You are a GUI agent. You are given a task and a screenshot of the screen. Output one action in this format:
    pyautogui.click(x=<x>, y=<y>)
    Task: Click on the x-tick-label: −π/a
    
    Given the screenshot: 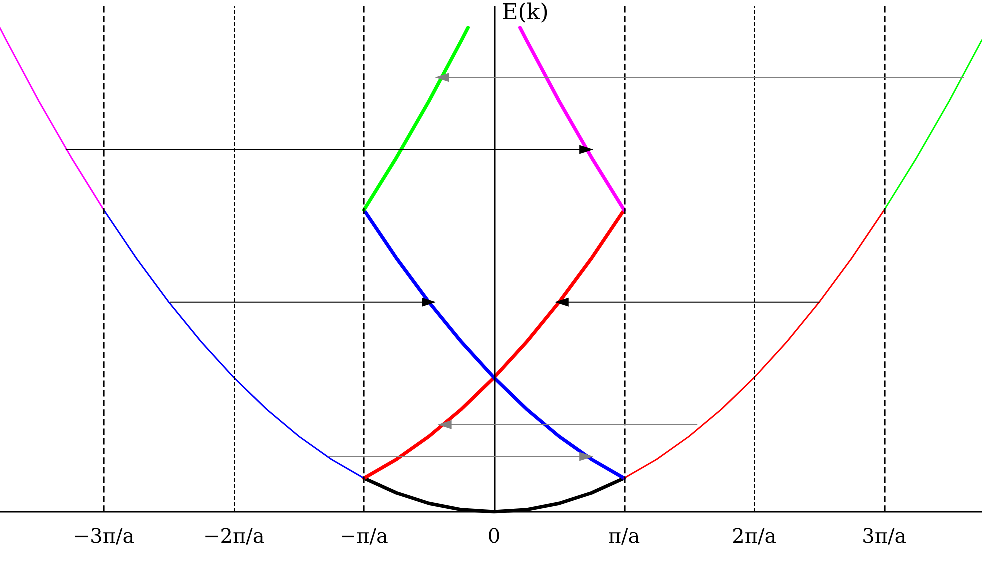 What is the action you would take?
    pyautogui.click(x=364, y=536)
    